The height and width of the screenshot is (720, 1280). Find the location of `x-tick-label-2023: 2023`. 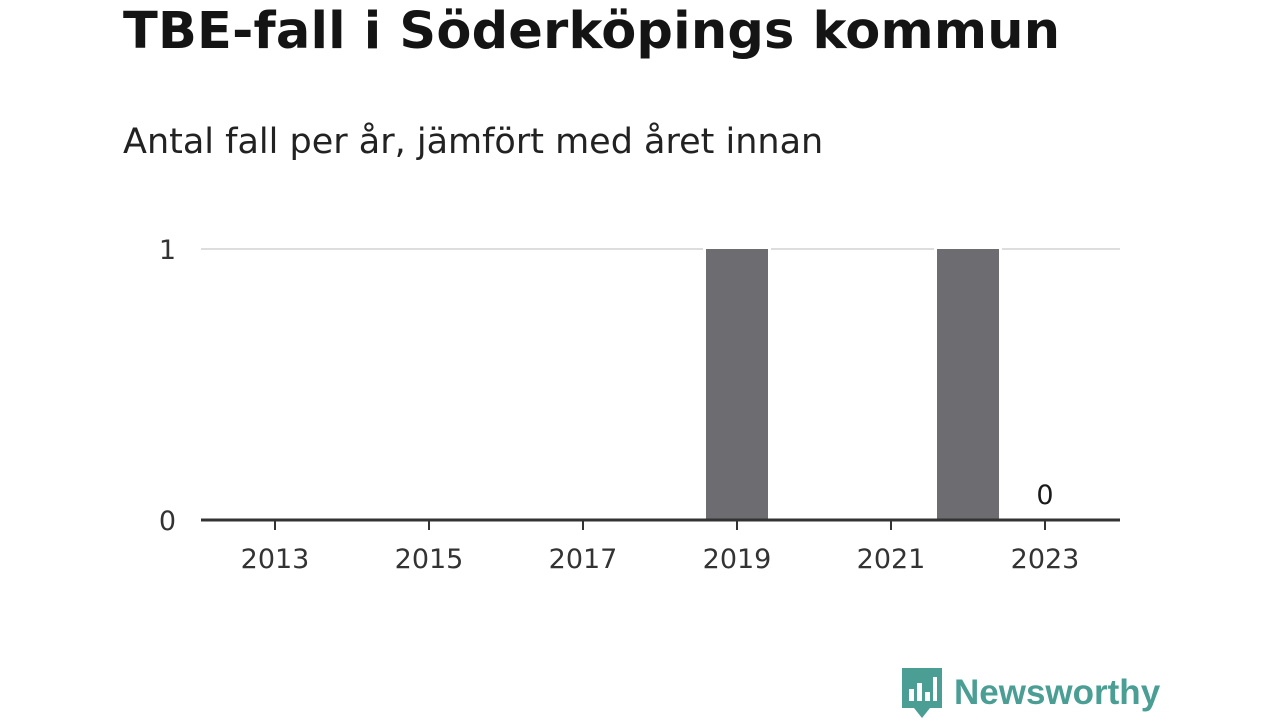

x-tick-label-2023: 2023 is located at coordinates (1045, 559).